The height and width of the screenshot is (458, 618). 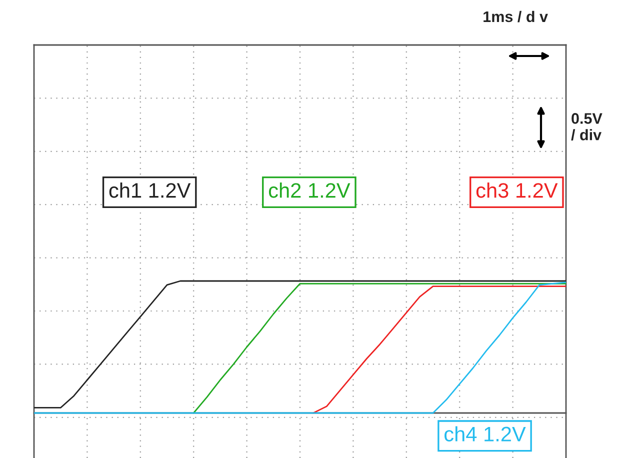 What do you see at coordinates (485, 434) in the screenshot?
I see `series-label: ch4 1.2V` at bounding box center [485, 434].